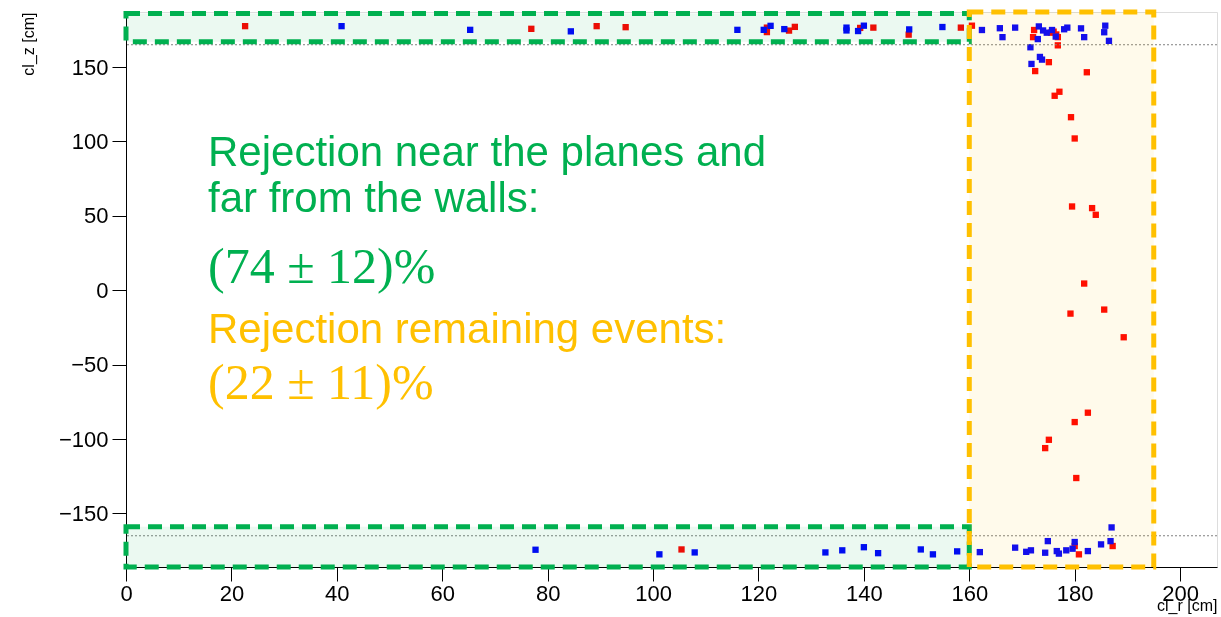 This screenshot has width=1221, height=617. I want to click on x-tick-label: 180, so click(1075, 593).